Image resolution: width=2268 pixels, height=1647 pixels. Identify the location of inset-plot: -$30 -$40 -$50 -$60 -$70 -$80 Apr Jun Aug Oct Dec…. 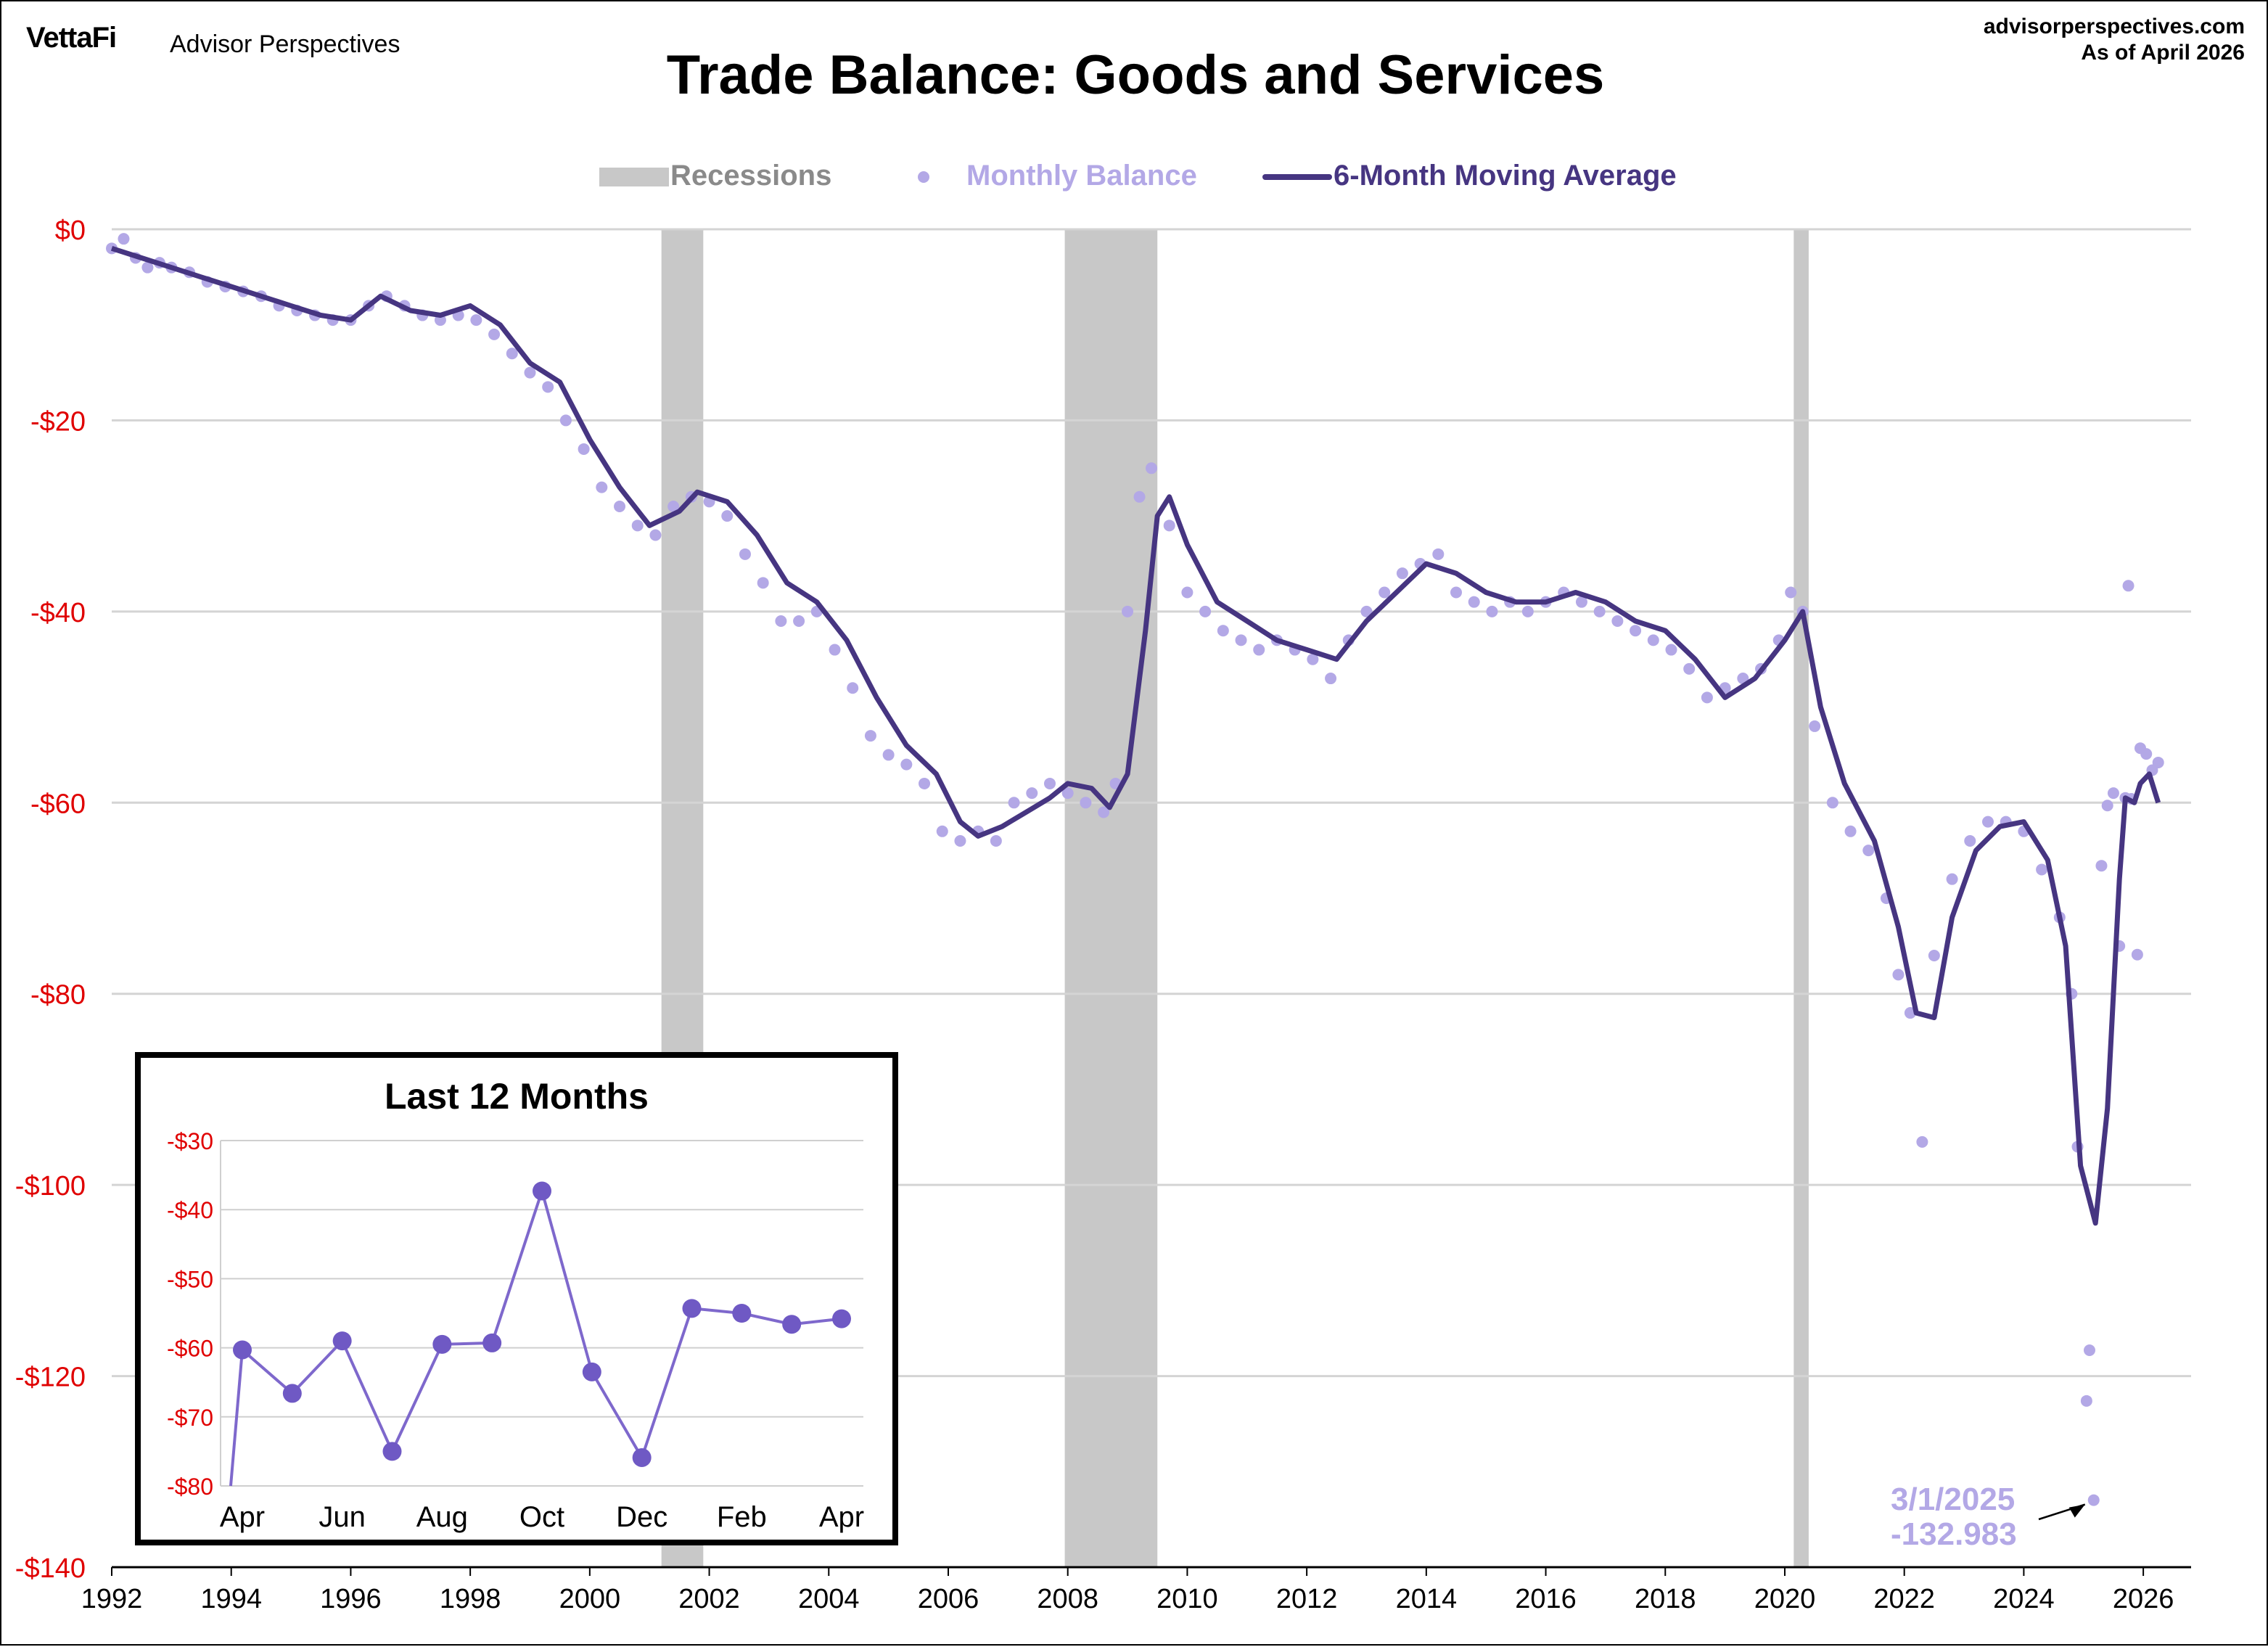
(515, 1330).